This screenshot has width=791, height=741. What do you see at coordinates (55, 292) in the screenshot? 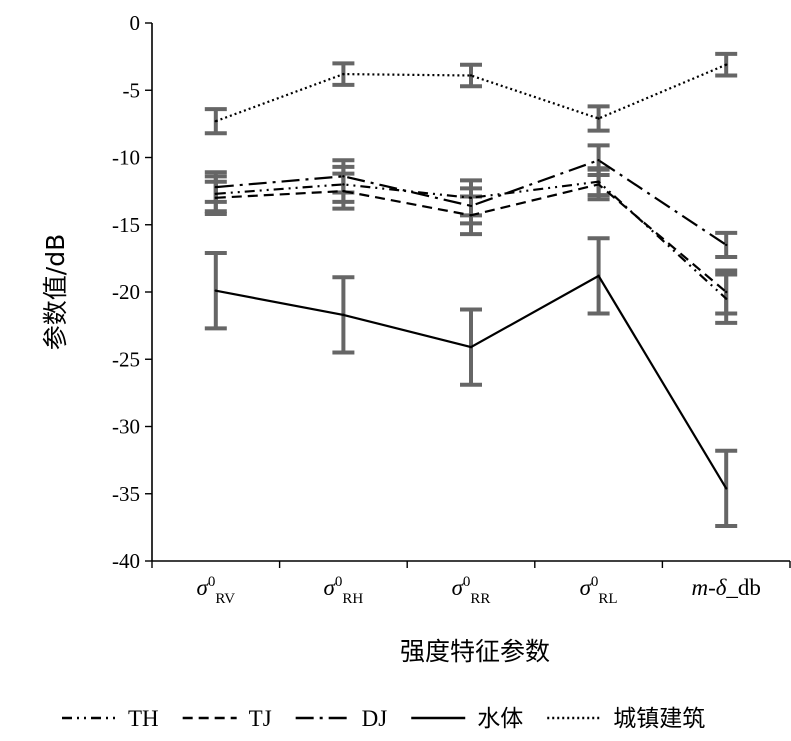
I see `y-axis-title: 参数值/dB` at bounding box center [55, 292].